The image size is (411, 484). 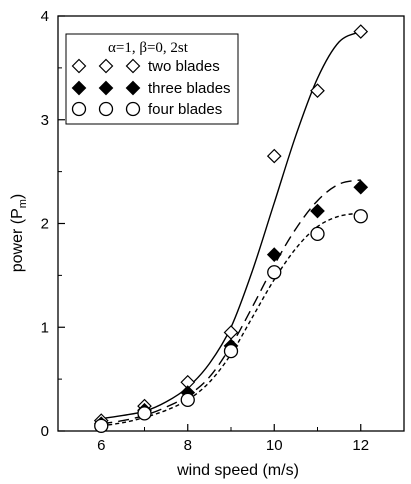 I want to click on y-tick-label: 3, so click(x=45, y=120).